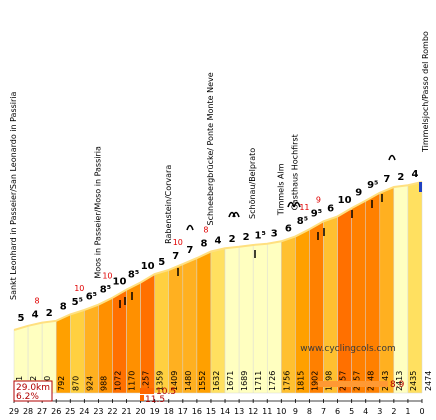 The width and height of the screenshot is (436, 420). I want to click on altitude-label: 2343, so click(385, 381).